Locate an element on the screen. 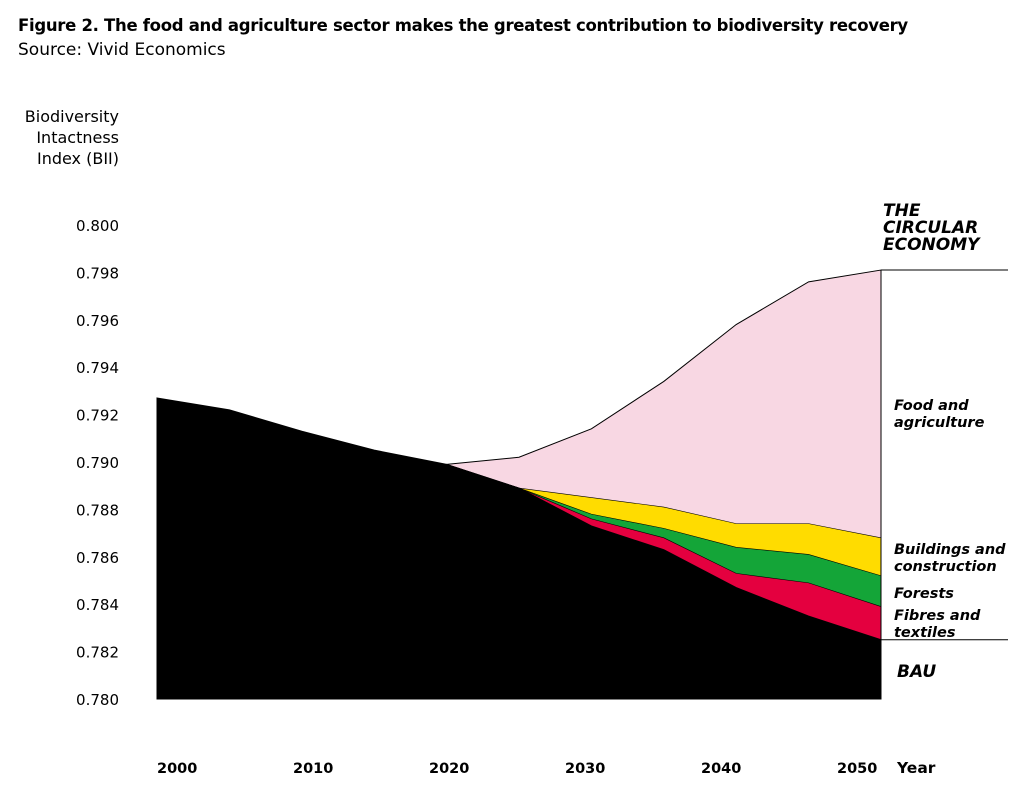 The image size is (1036, 800). x-tick-label: 2030 is located at coordinates (585, 769).